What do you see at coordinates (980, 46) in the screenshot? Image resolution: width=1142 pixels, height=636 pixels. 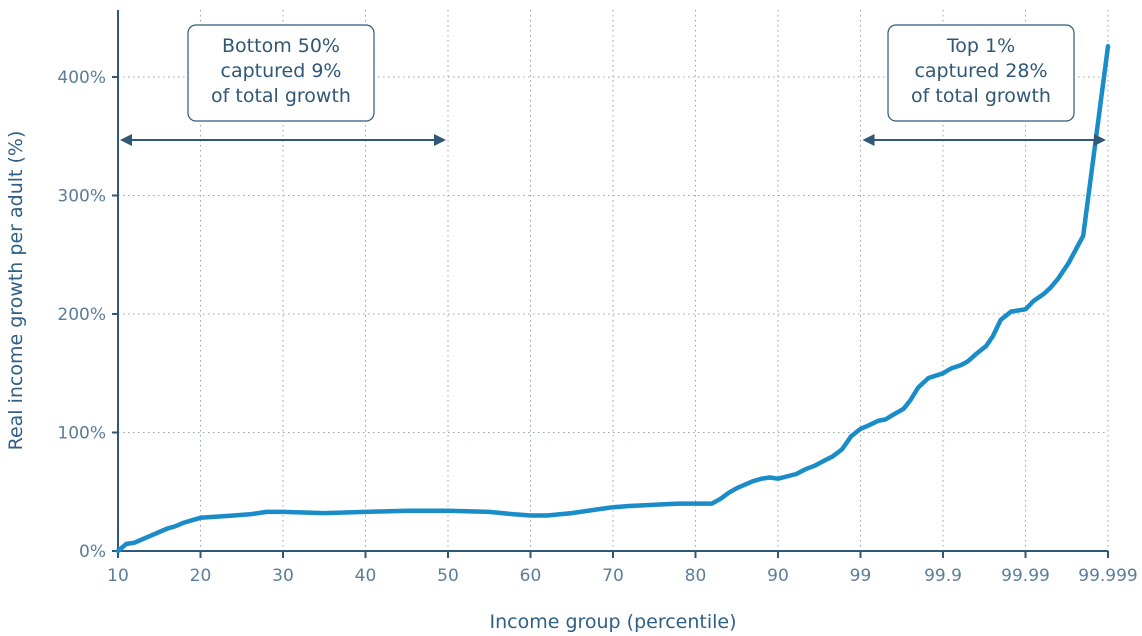 I see `annotation-text: Top 1%` at bounding box center [980, 46].